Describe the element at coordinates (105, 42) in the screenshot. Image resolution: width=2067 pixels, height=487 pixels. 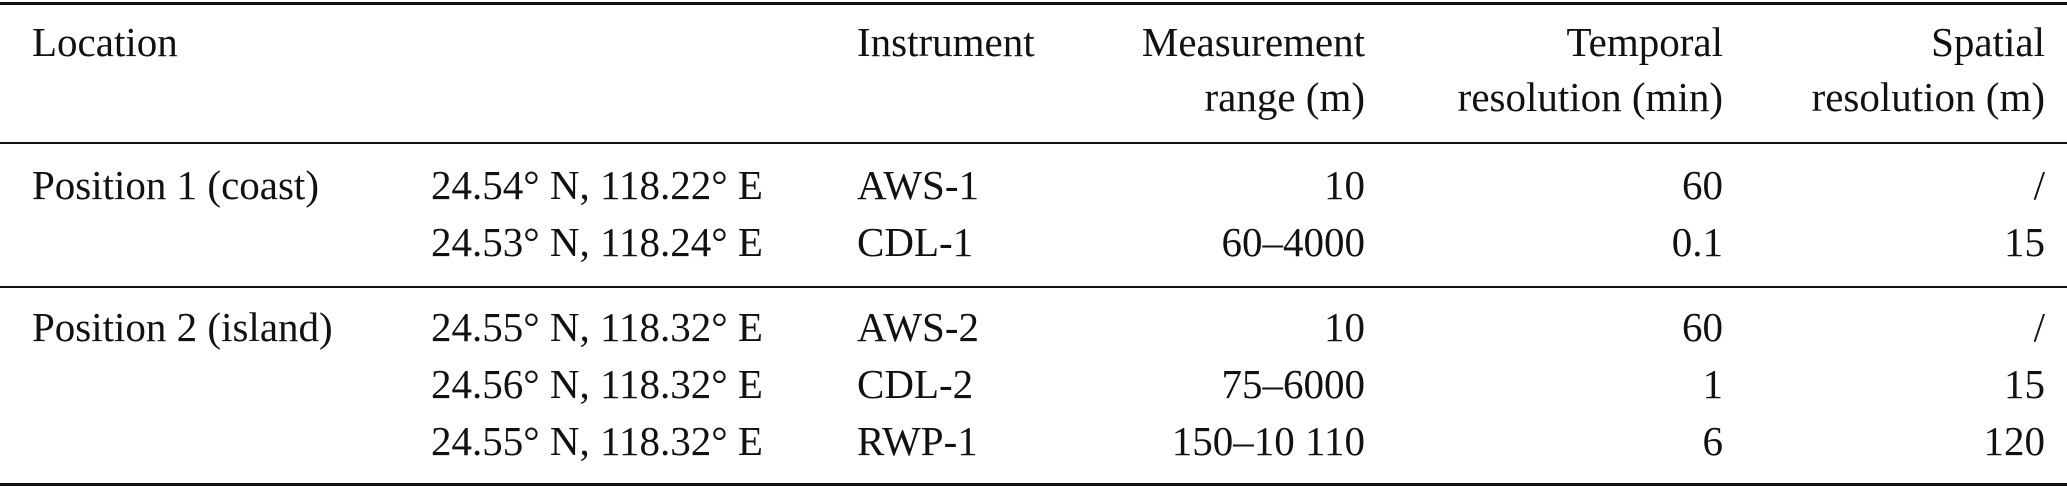
I see `header-cell: Location` at that location.